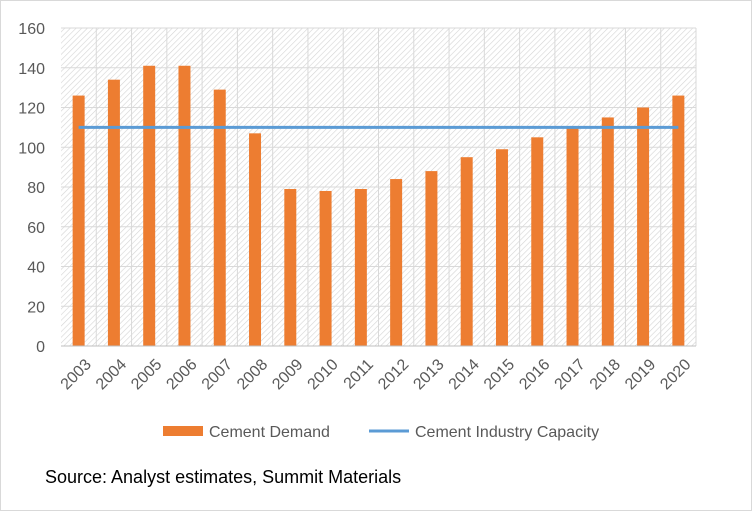  Describe the element at coordinates (146, 374) in the screenshot. I see `x-tick-label: 2005` at that location.